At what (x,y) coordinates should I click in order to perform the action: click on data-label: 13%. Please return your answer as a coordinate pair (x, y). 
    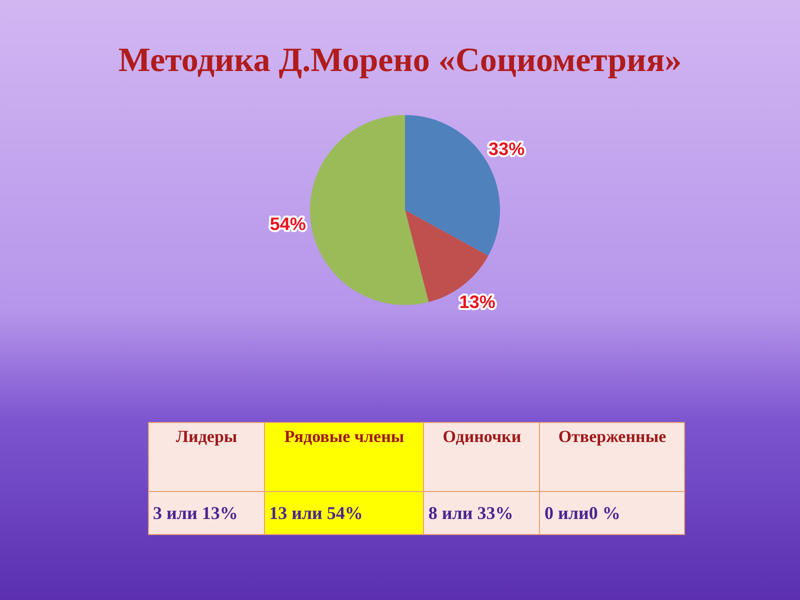
    Looking at the image, I should click on (477, 302).